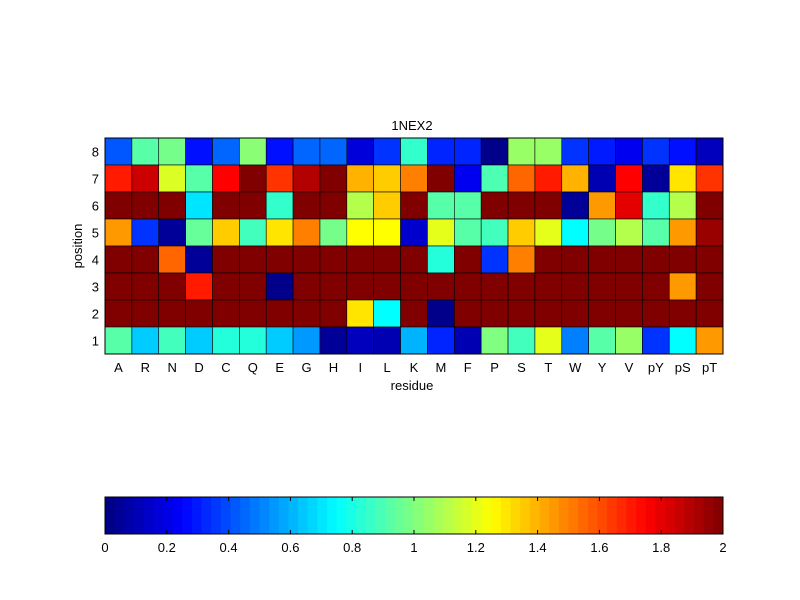 The width and height of the screenshot is (800, 600). What do you see at coordinates (77, 246) in the screenshot?
I see `y-axis-label: position` at bounding box center [77, 246].